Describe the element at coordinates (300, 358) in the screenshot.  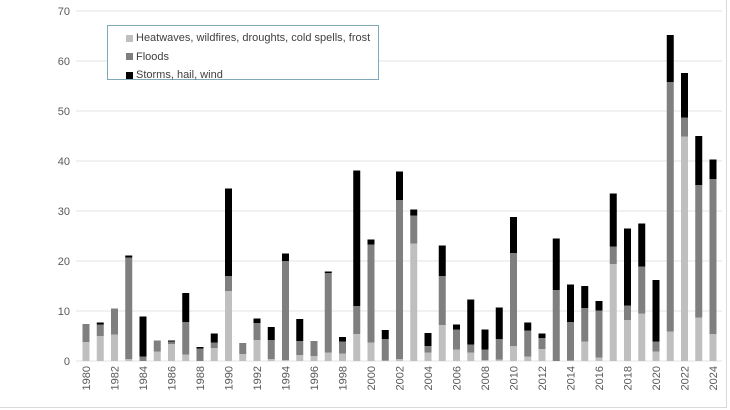
I see `bar-segment-heatwaves-1995` at that location.